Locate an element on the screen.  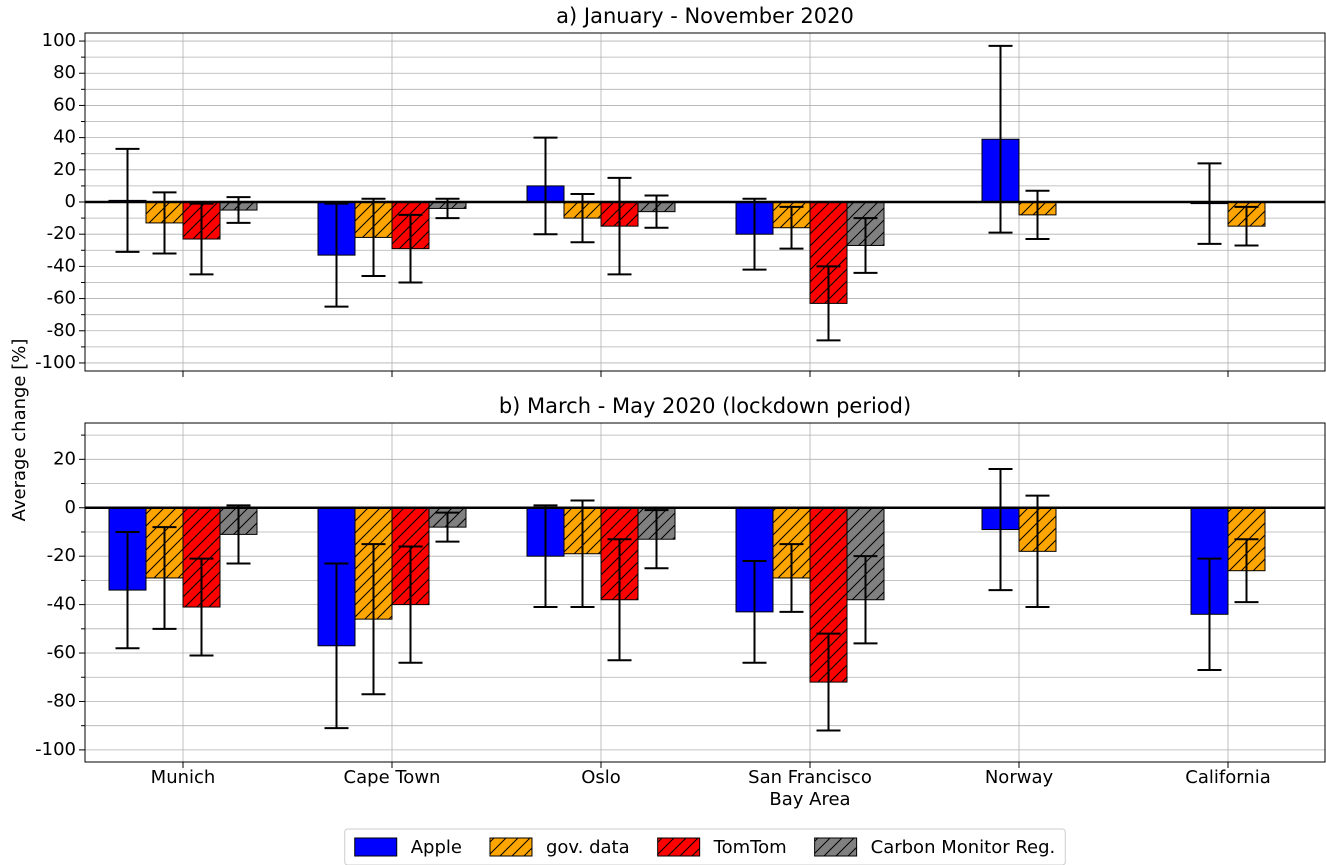
x-tick-label: Munich is located at coordinates (183, 777).